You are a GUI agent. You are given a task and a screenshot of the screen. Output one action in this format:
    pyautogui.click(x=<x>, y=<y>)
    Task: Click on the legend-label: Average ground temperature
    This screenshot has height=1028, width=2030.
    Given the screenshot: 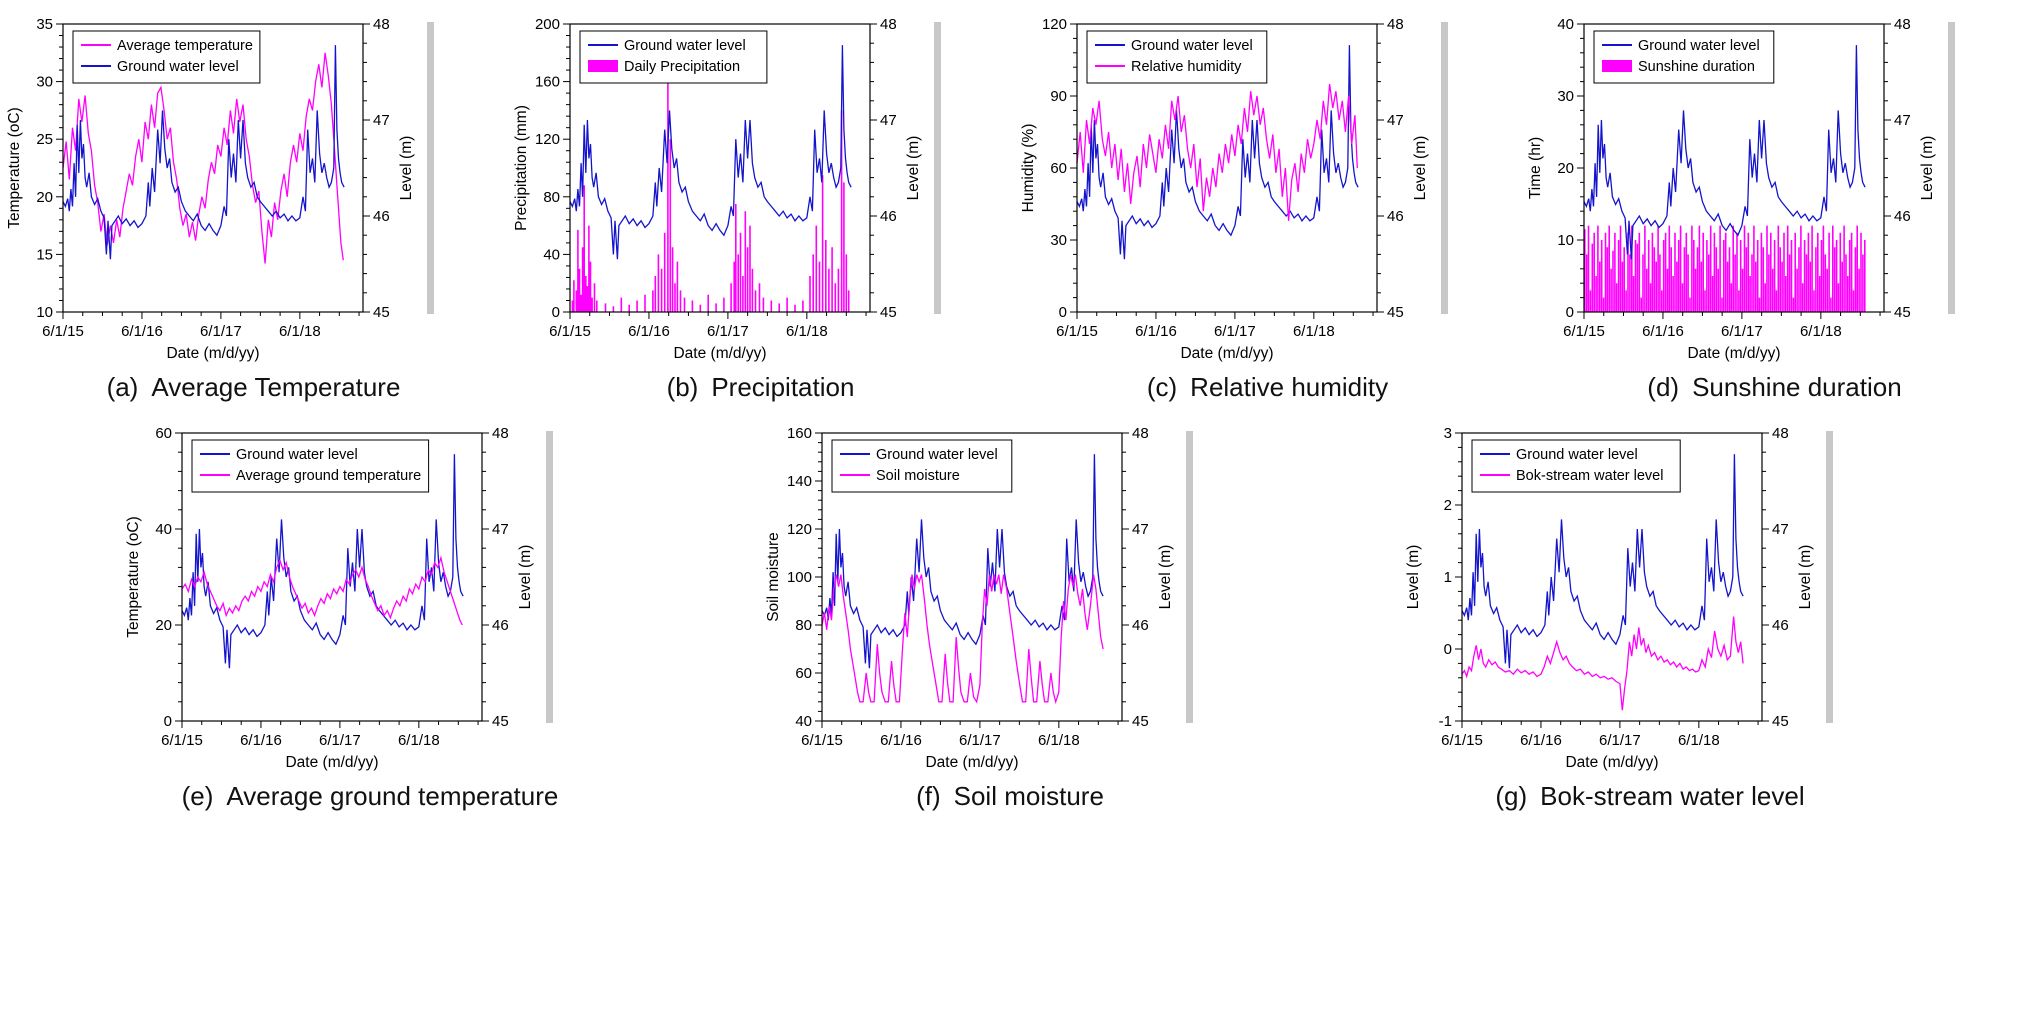 What is the action you would take?
    pyautogui.click(x=328, y=476)
    